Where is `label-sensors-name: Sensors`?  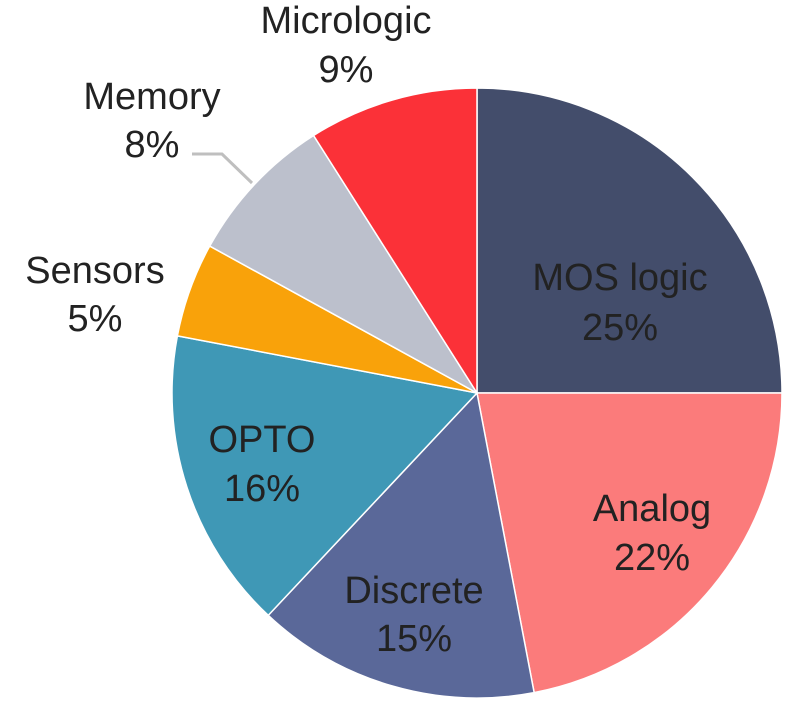
label-sensors-name: Sensors is located at coordinates (94, 271).